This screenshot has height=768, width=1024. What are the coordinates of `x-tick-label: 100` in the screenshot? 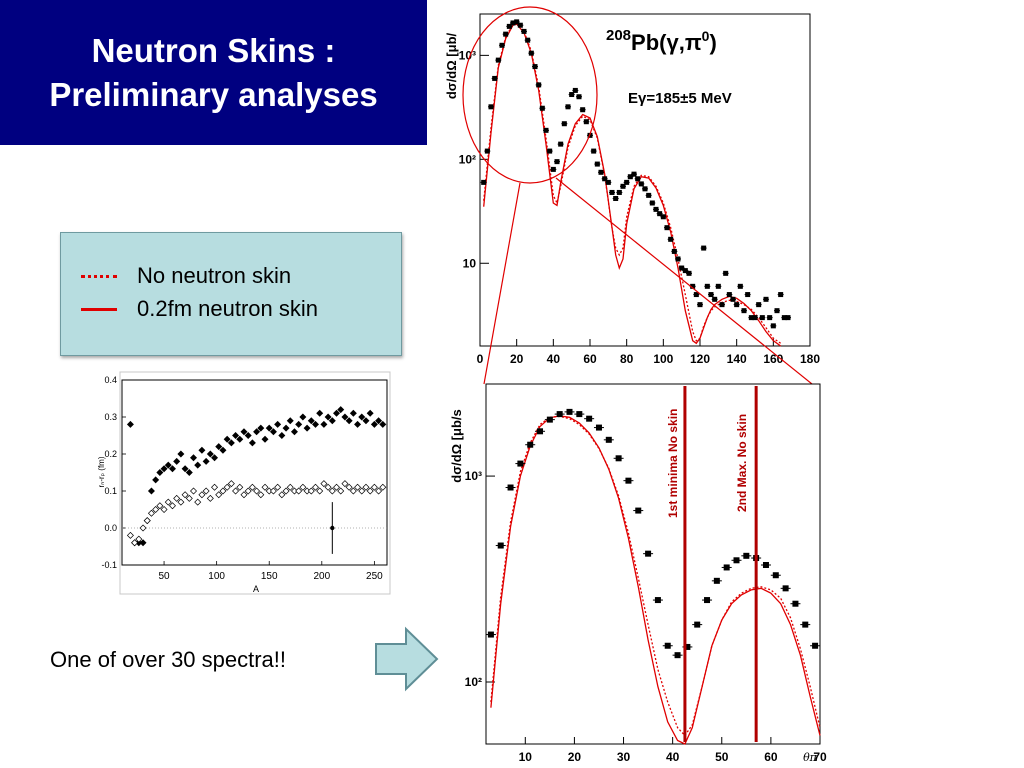 It's located at (663, 359).